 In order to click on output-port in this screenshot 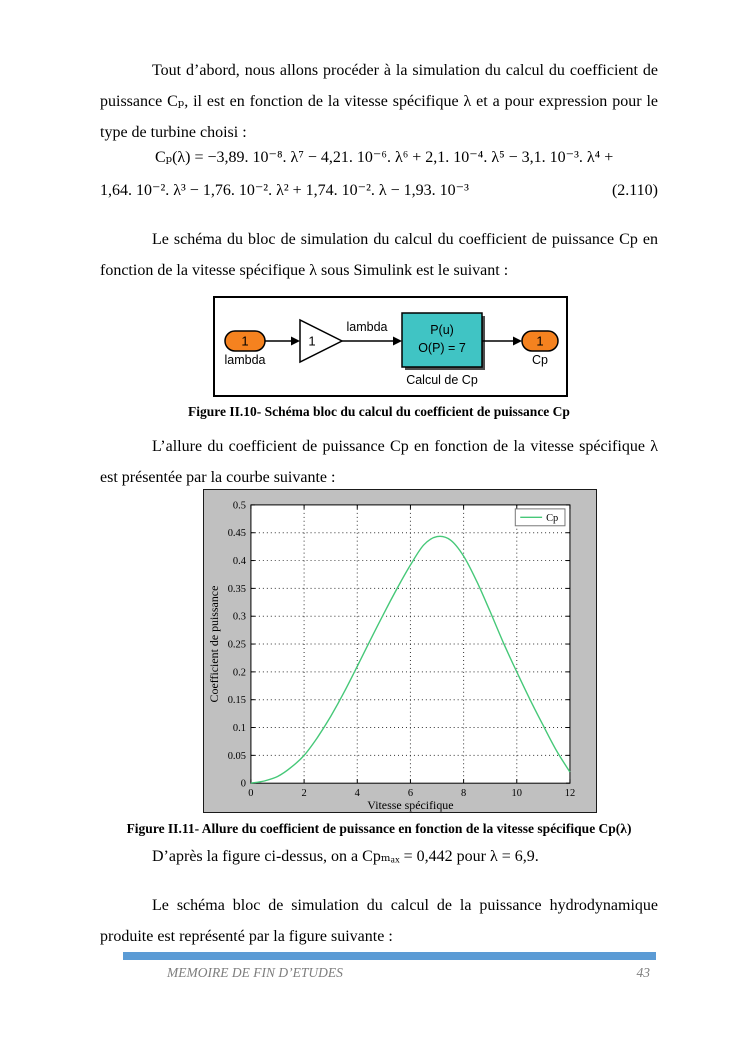, I will do `click(540, 341)`.